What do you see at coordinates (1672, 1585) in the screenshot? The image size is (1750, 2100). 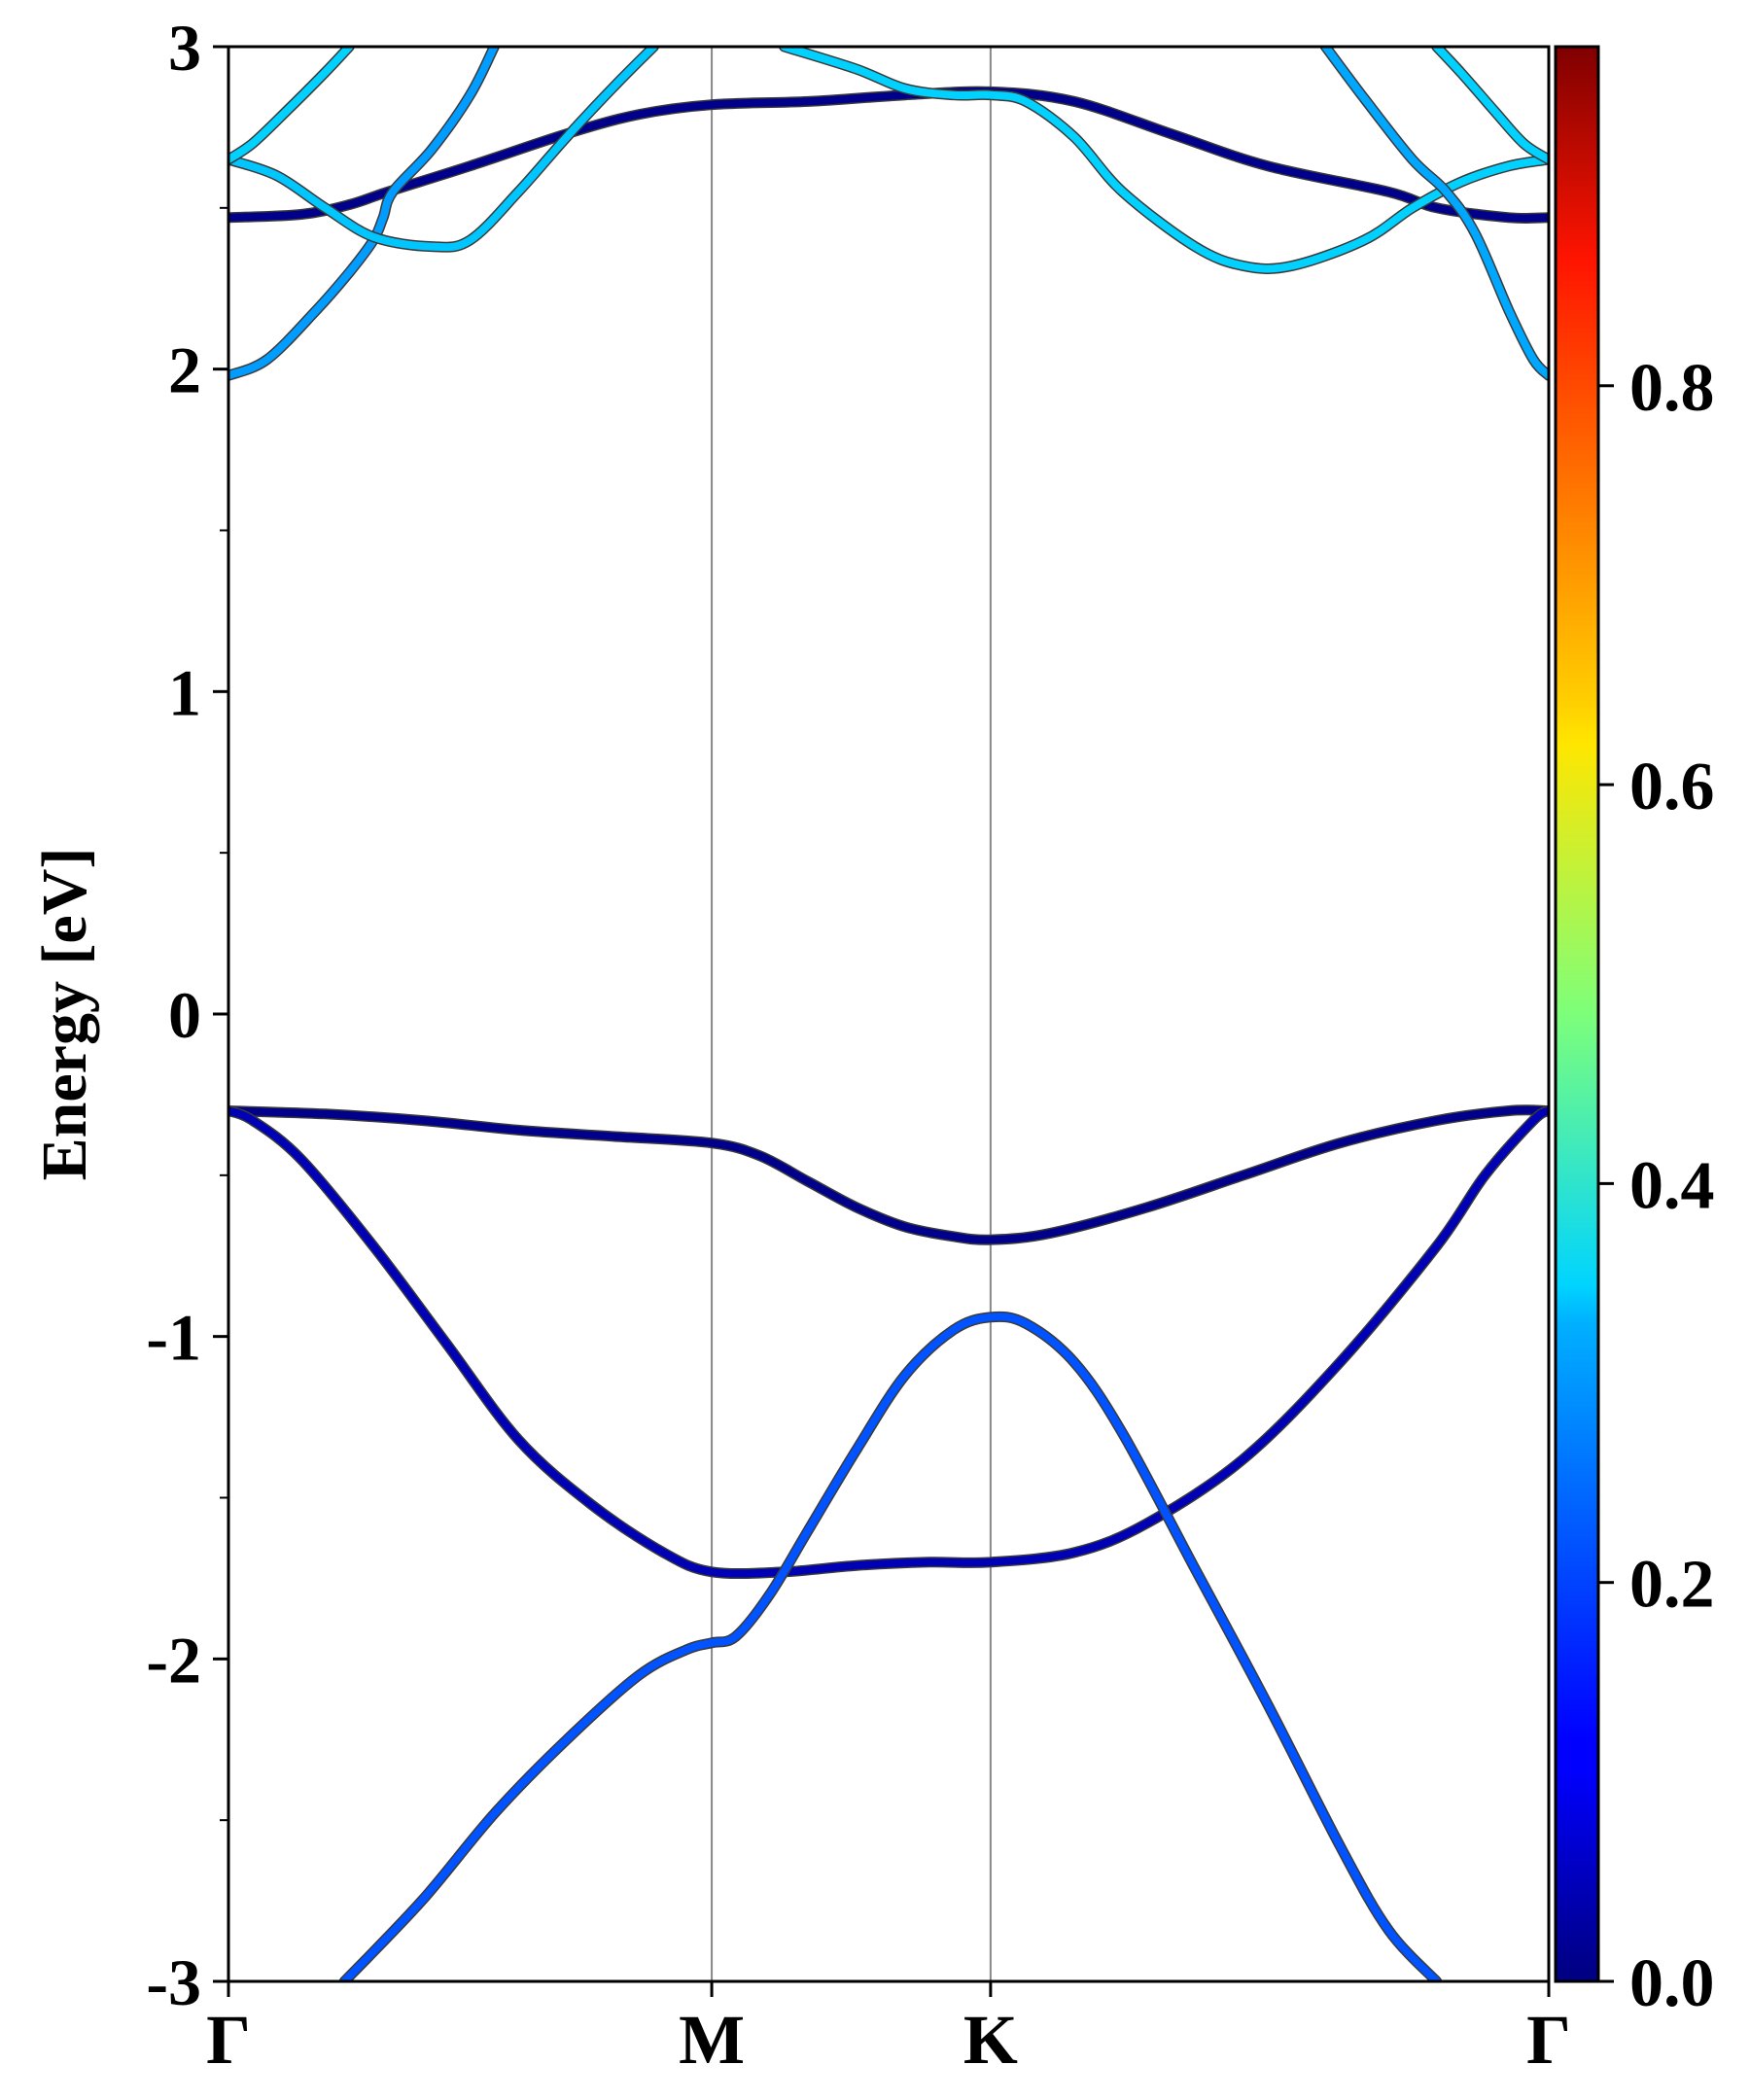 I see `colorbar-tick-label-1: 0.2` at bounding box center [1672, 1585].